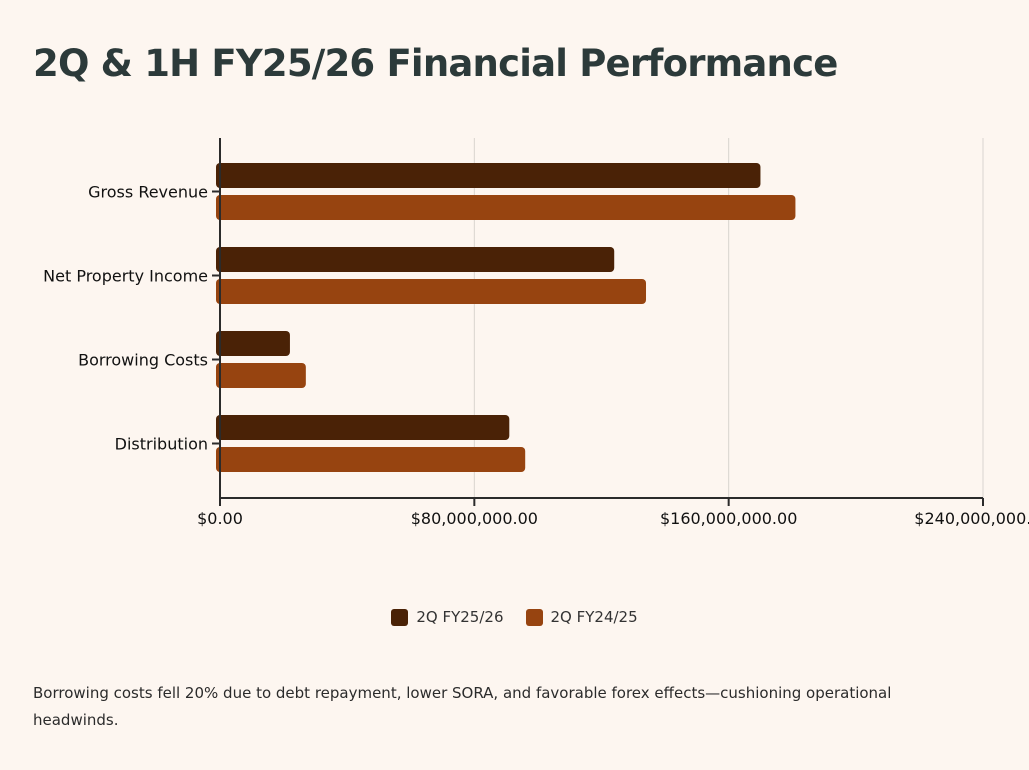 The width and height of the screenshot is (1029, 770). What do you see at coordinates (148, 192) in the screenshot?
I see `y-tick-label: Gross Revenue` at bounding box center [148, 192].